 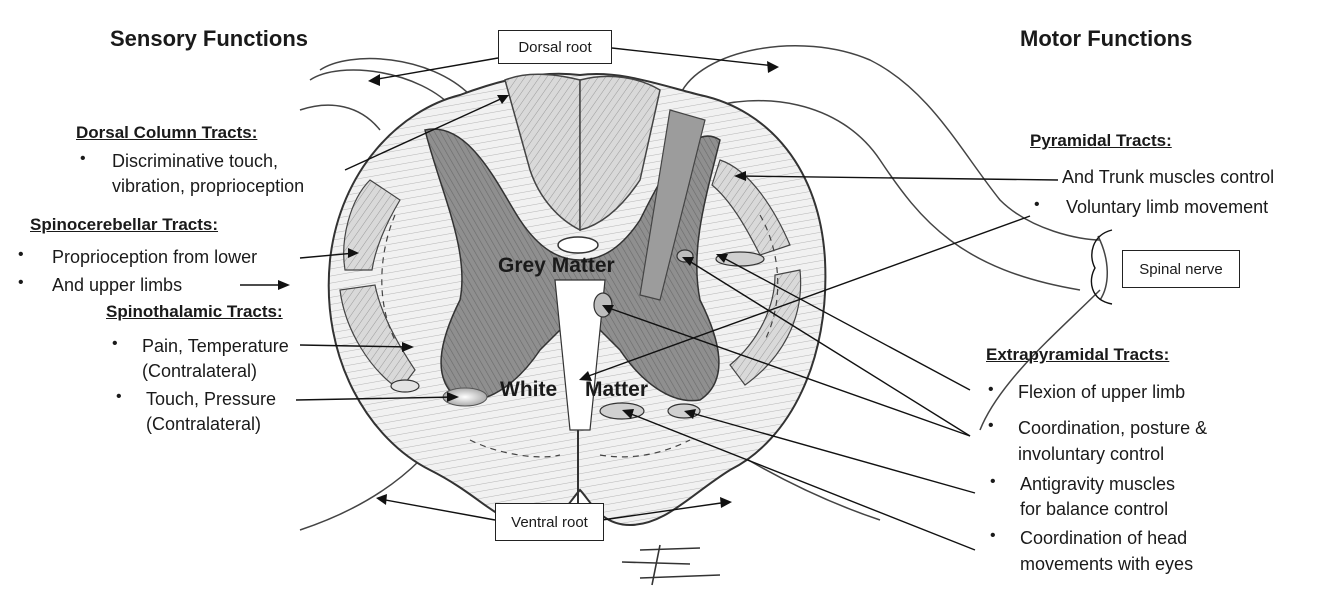 What do you see at coordinates (155, 257) in the screenshot?
I see `spinocerebellar-item-1: Proprioception from lower` at bounding box center [155, 257].